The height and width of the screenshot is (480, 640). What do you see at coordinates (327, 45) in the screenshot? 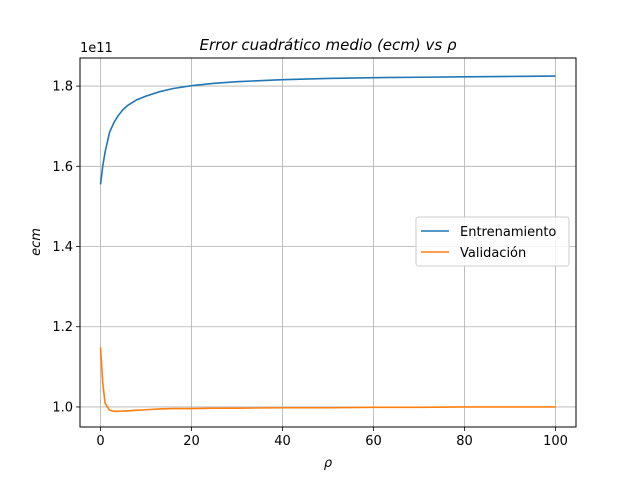
I see `chart-title: Error cuadrático medio (ecm) vs ρ` at bounding box center [327, 45].